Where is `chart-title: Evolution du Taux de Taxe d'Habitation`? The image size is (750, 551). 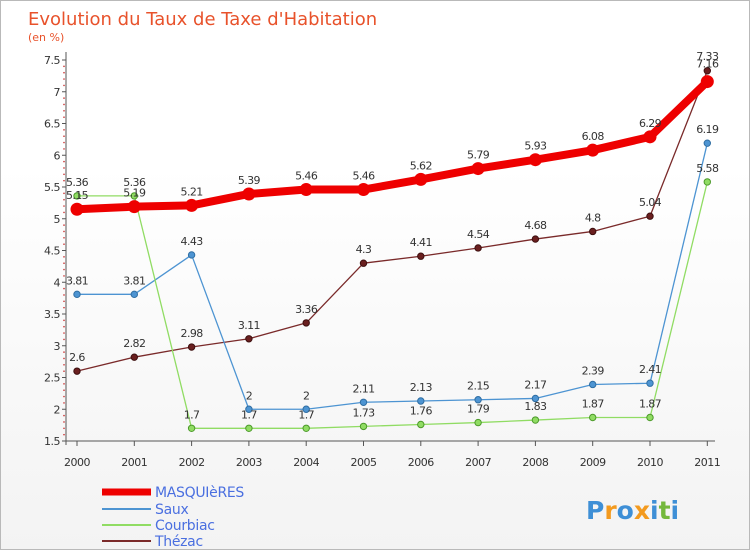 chart-title: Evolution du Taux de Taxe d'Habitation is located at coordinates (202, 19).